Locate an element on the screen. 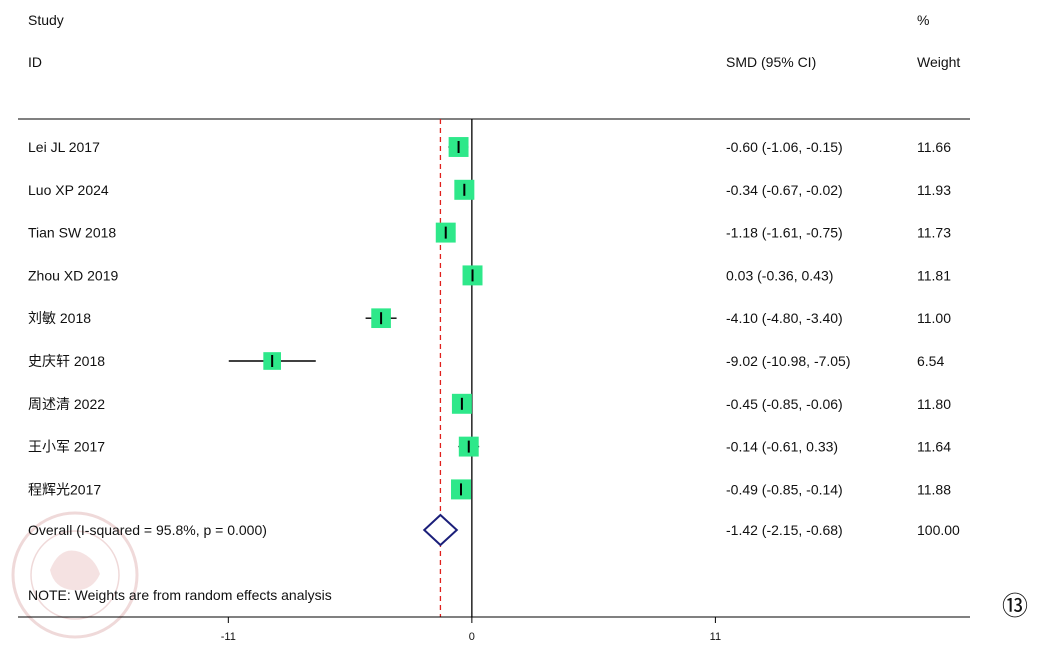 The image size is (1052, 657). study-name: 王小军 2017 is located at coordinates (66, 447).